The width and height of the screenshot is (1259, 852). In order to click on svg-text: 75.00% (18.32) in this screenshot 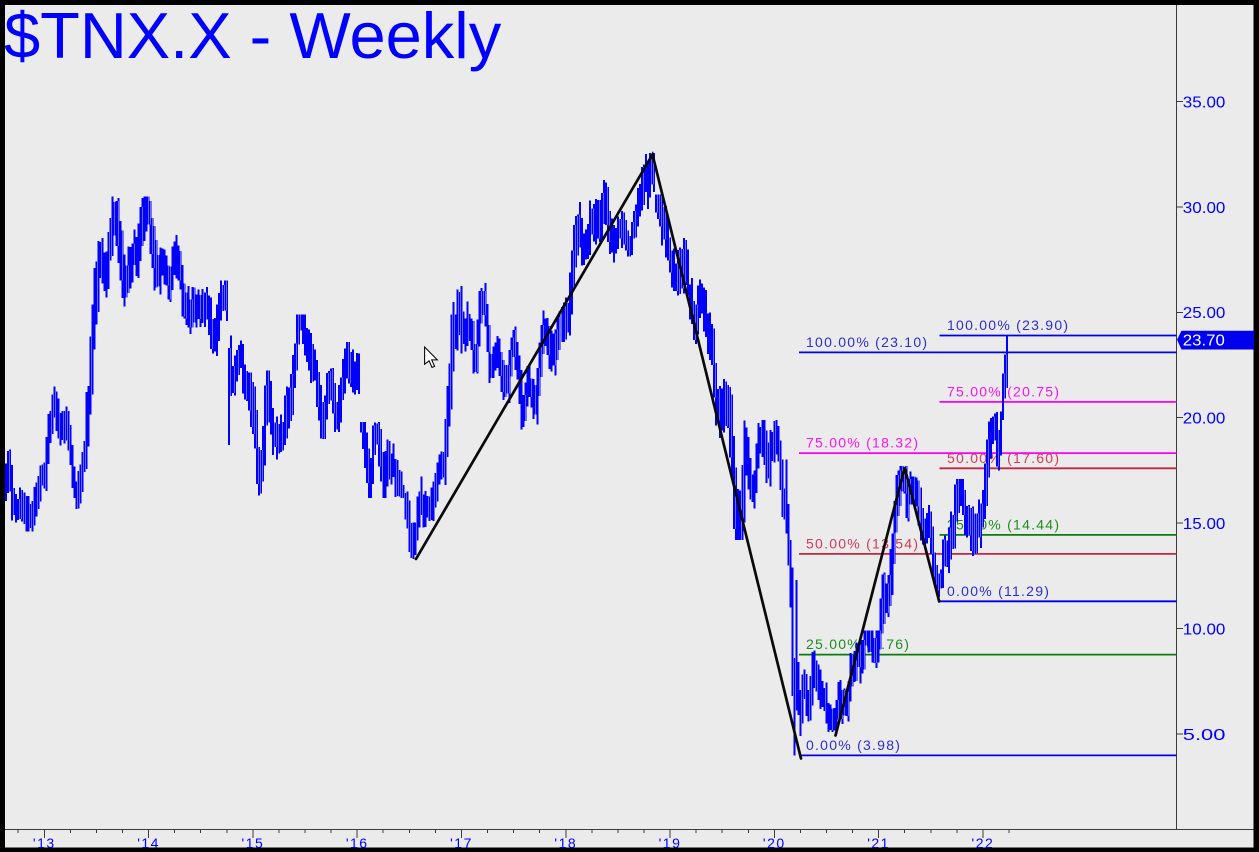, I will do `click(862, 443)`.